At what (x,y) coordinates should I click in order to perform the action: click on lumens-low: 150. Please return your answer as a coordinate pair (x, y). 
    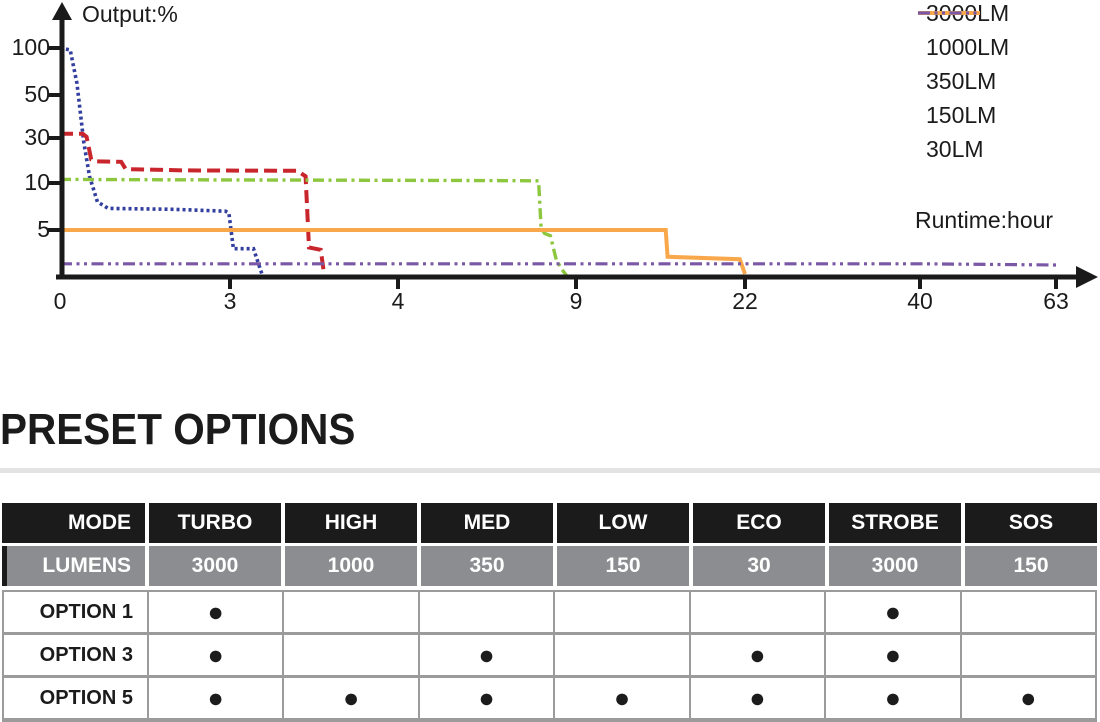
    Looking at the image, I should click on (621, 566).